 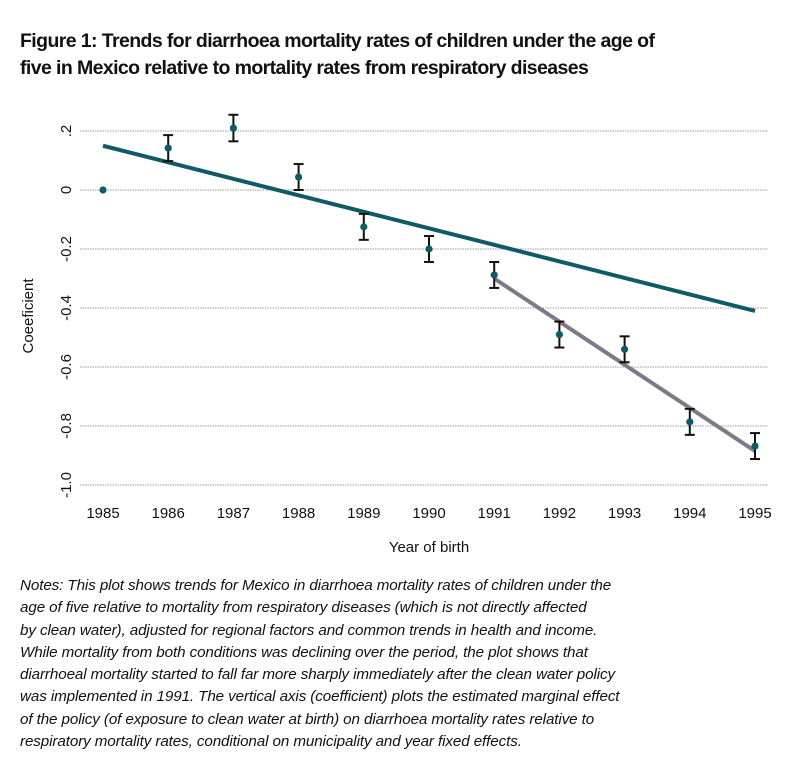 What do you see at coordinates (66, 426) in the screenshot?
I see `y-tick-label: -0.8` at bounding box center [66, 426].